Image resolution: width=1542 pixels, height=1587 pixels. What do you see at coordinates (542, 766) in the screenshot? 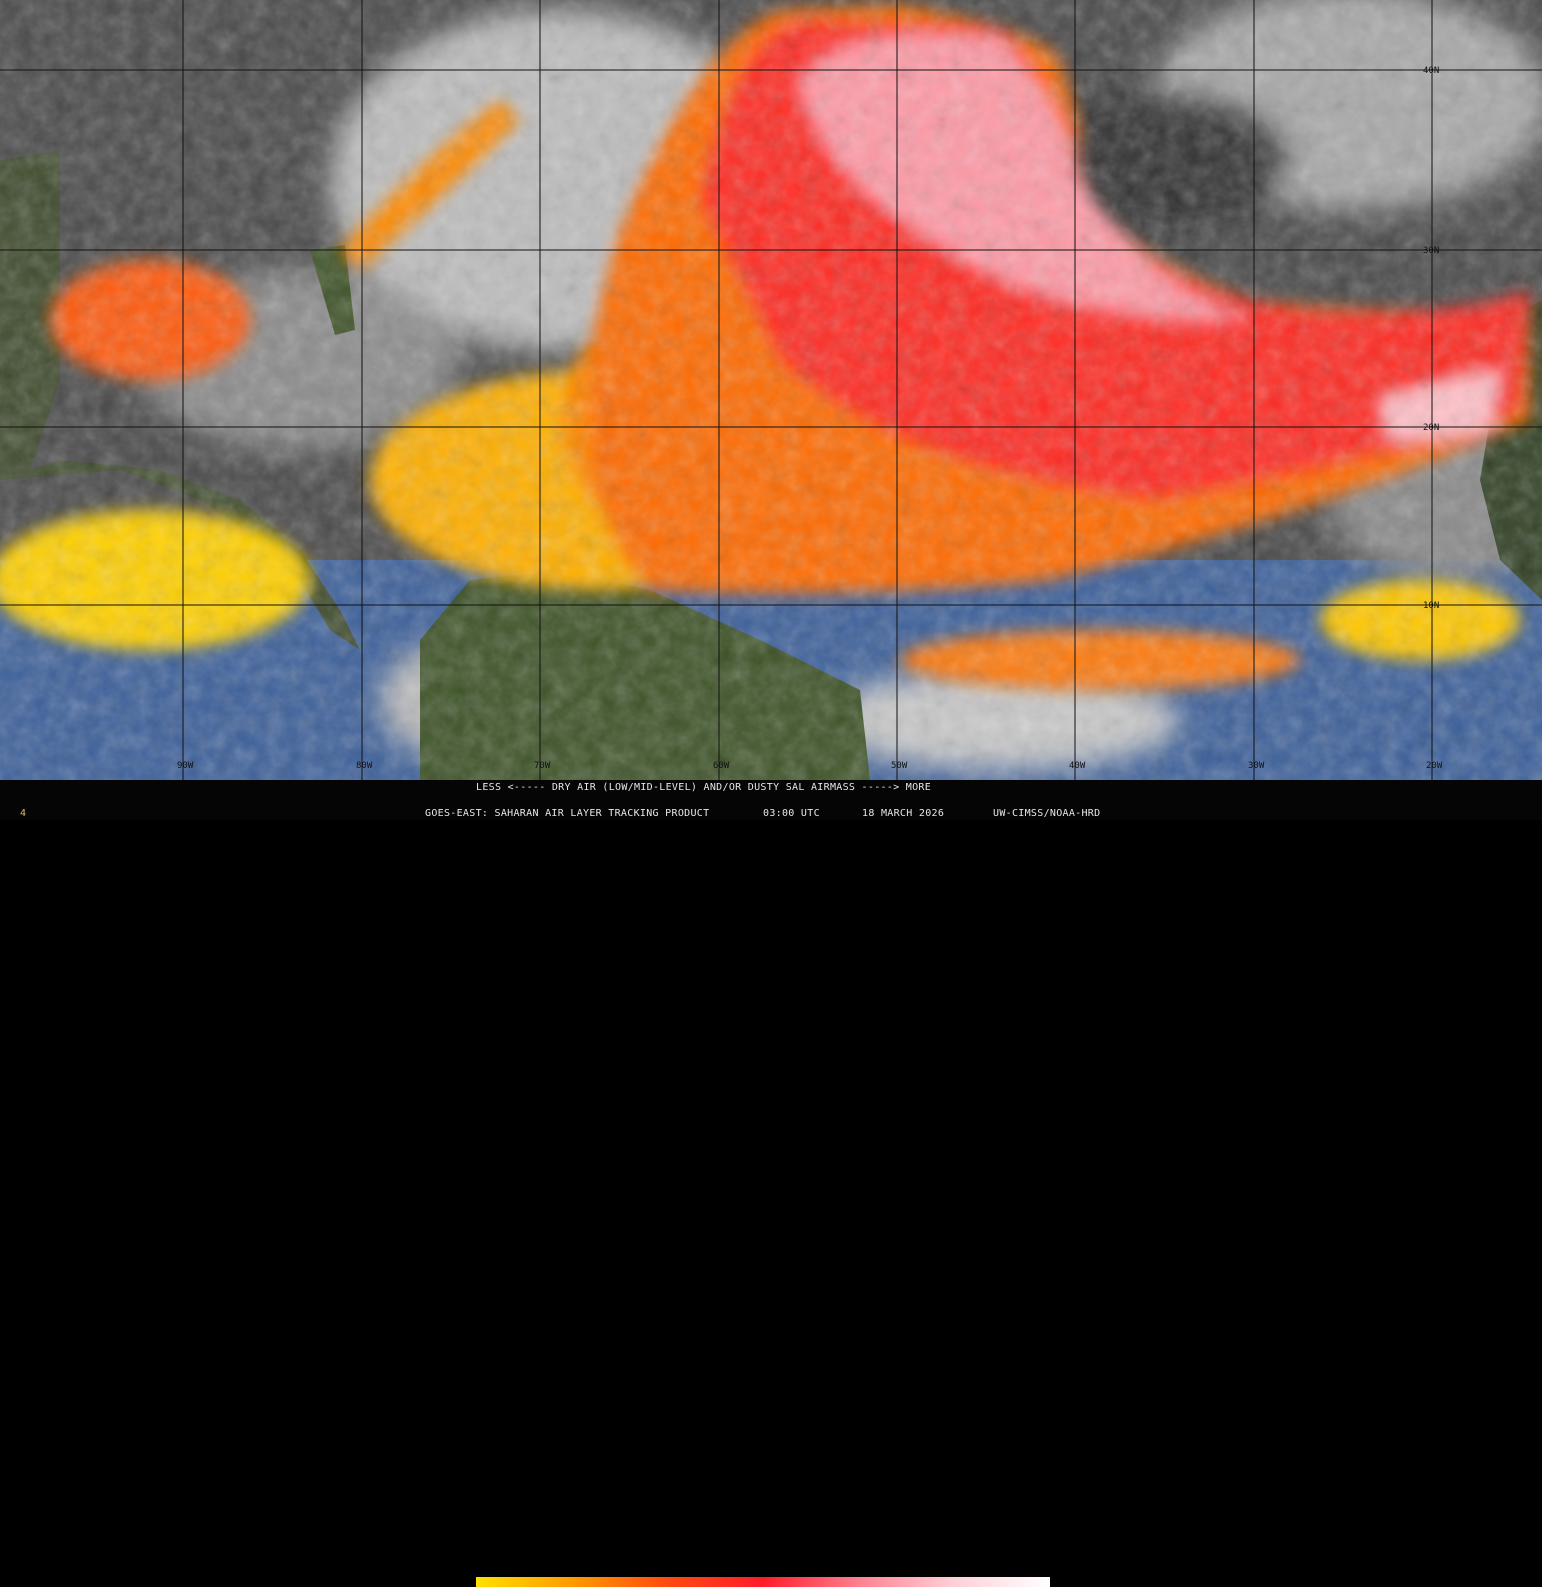
I see `longitude-label: 70W` at bounding box center [542, 766].